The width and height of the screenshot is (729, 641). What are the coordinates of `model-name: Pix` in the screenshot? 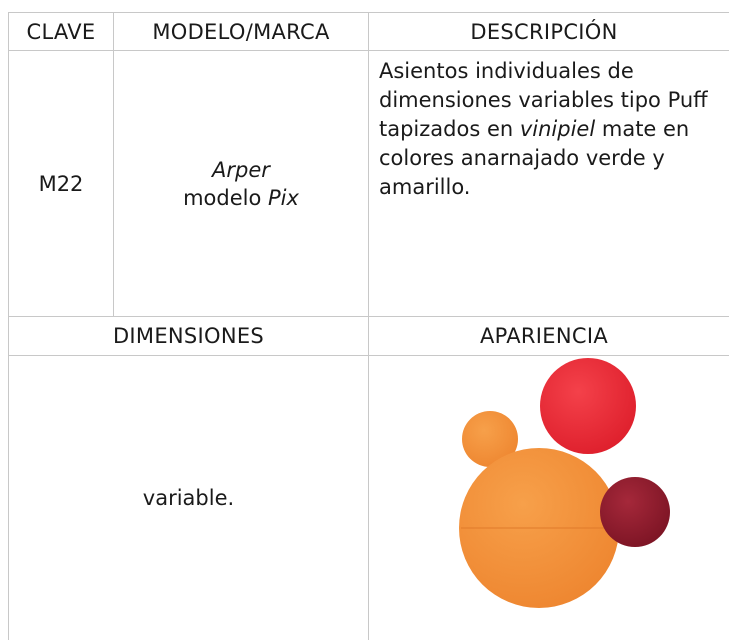 It's located at (283, 197).